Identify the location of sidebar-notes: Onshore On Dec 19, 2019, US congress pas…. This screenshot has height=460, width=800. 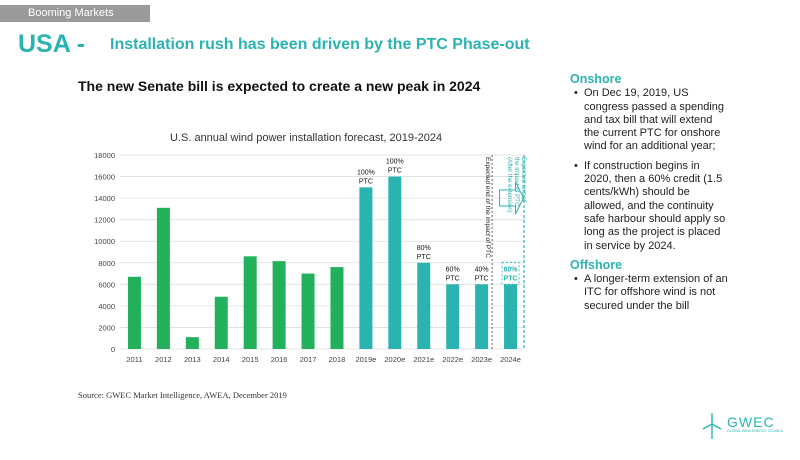
(650, 195).